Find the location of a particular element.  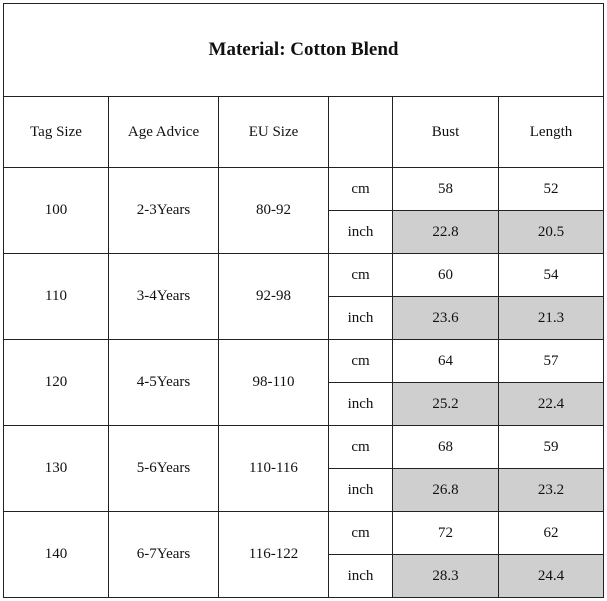

eu-size-cell: 110-116 is located at coordinates (273, 468).